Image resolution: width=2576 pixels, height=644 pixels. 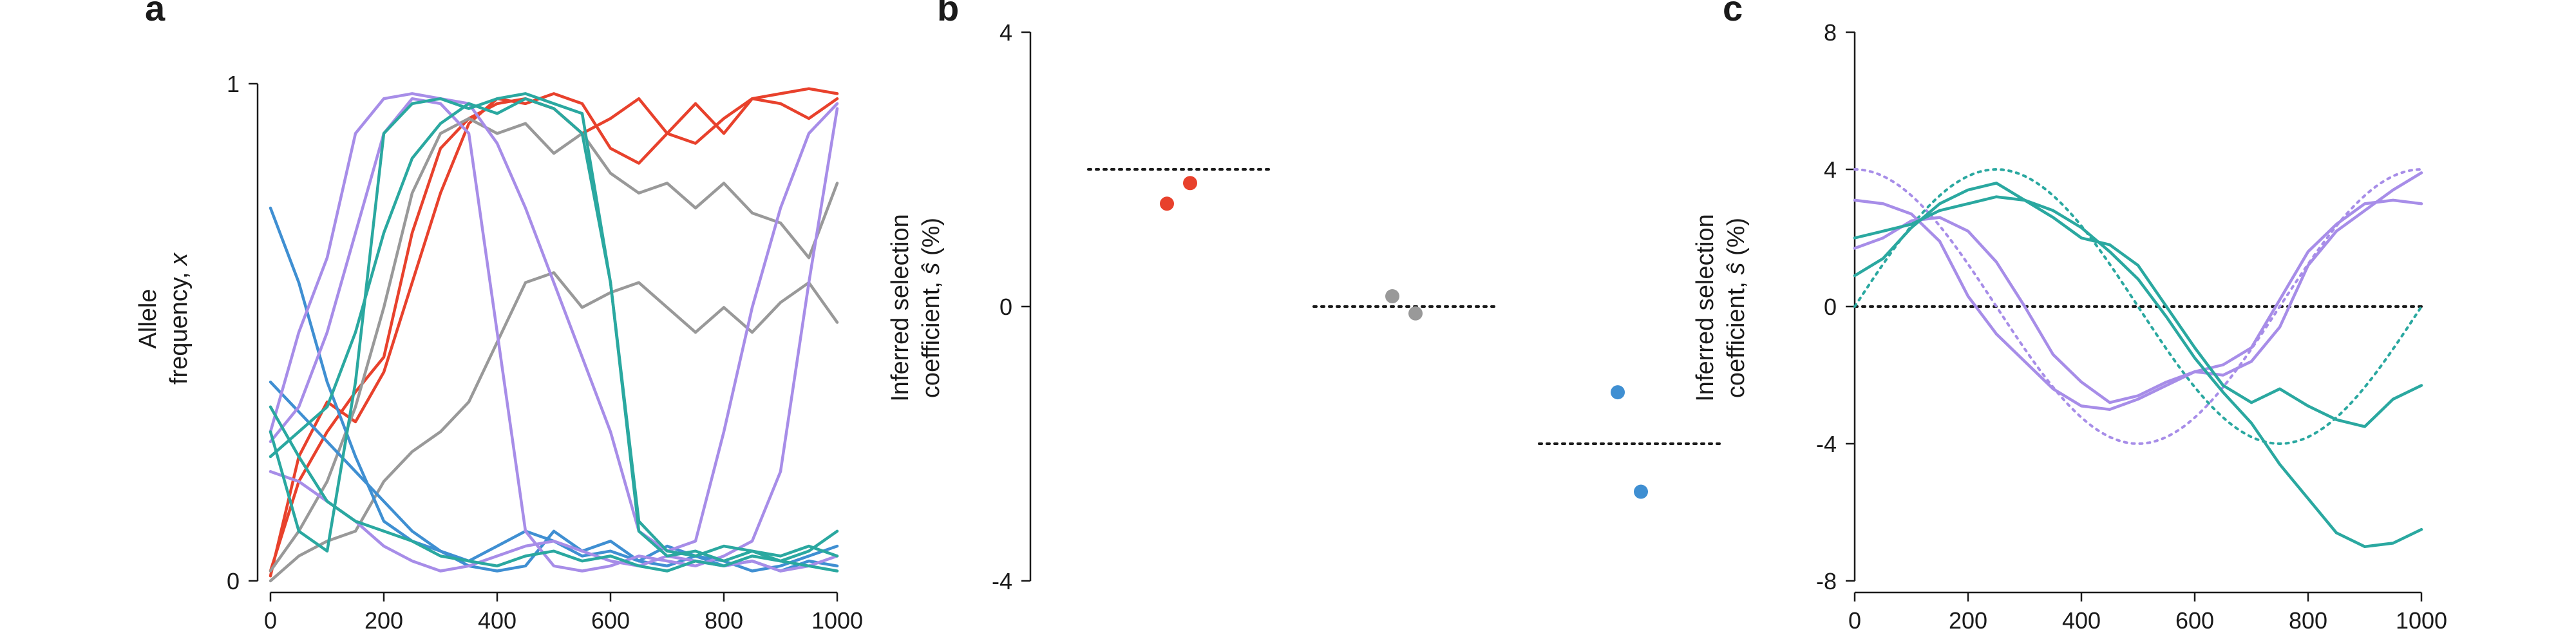 I want to click on panel-b-ylabel-suffix: (%), so click(x=932, y=240).